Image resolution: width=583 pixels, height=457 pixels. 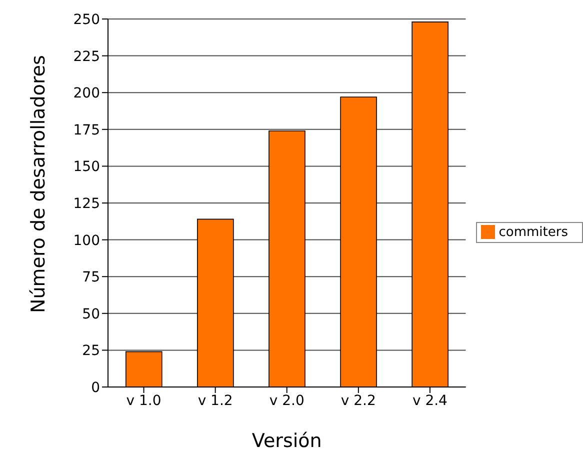 What do you see at coordinates (86, 20) in the screenshot?
I see `y-tick-label: 250` at bounding box center [86, 20].